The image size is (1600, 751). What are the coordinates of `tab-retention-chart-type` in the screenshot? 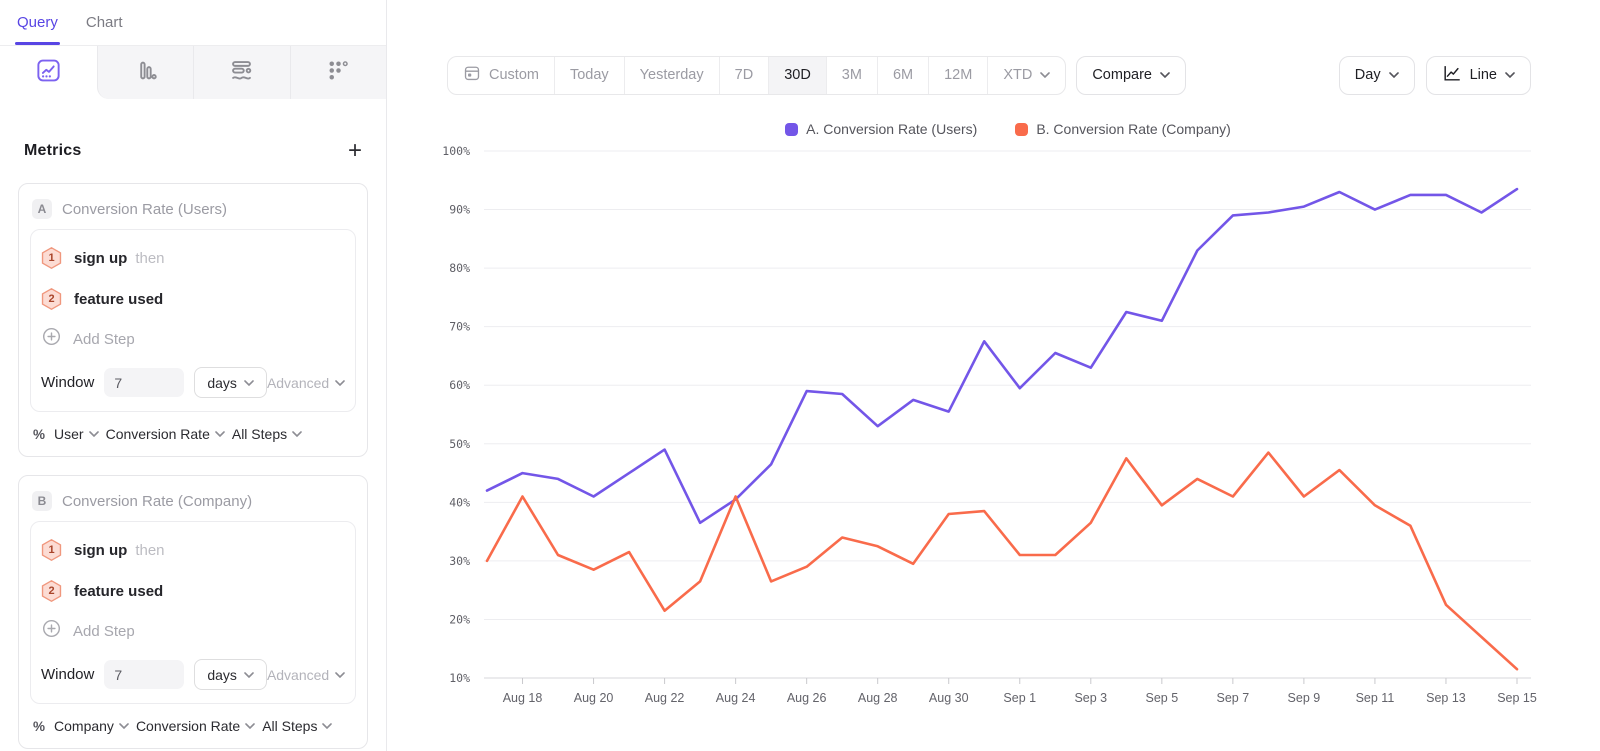 It's located at (337, 72).